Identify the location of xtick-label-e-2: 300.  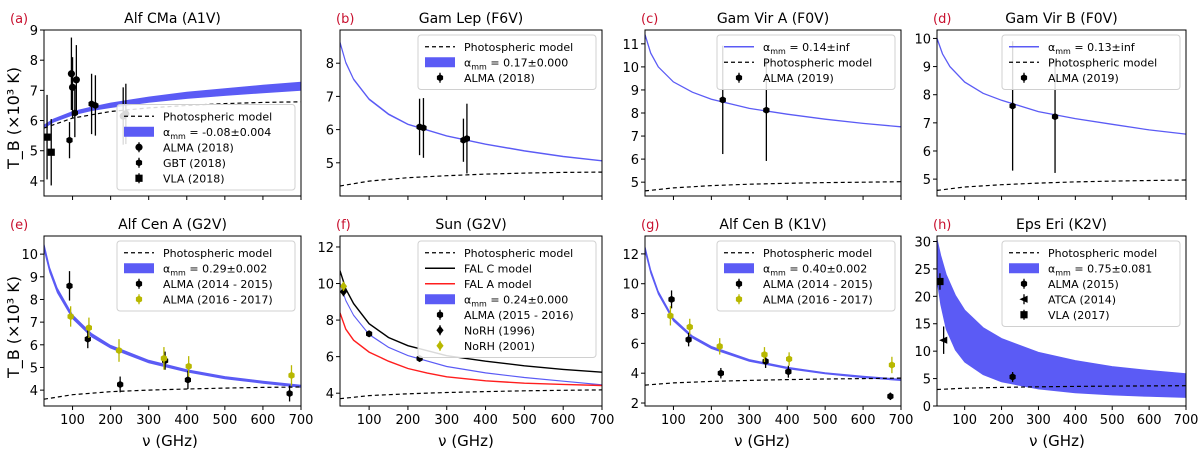
(148, 420).